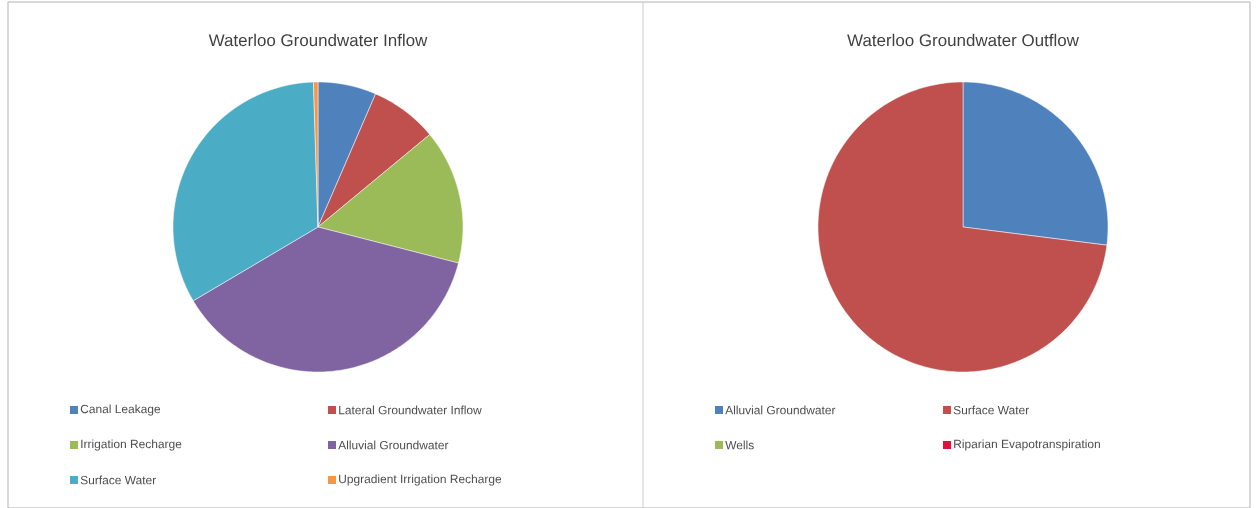 This screenshot has height=508, width=1257. Describe the element at coordinates (410, 410) in the screenshot. I see `legend-label: Lateral Groundwater Inflow` at that location.